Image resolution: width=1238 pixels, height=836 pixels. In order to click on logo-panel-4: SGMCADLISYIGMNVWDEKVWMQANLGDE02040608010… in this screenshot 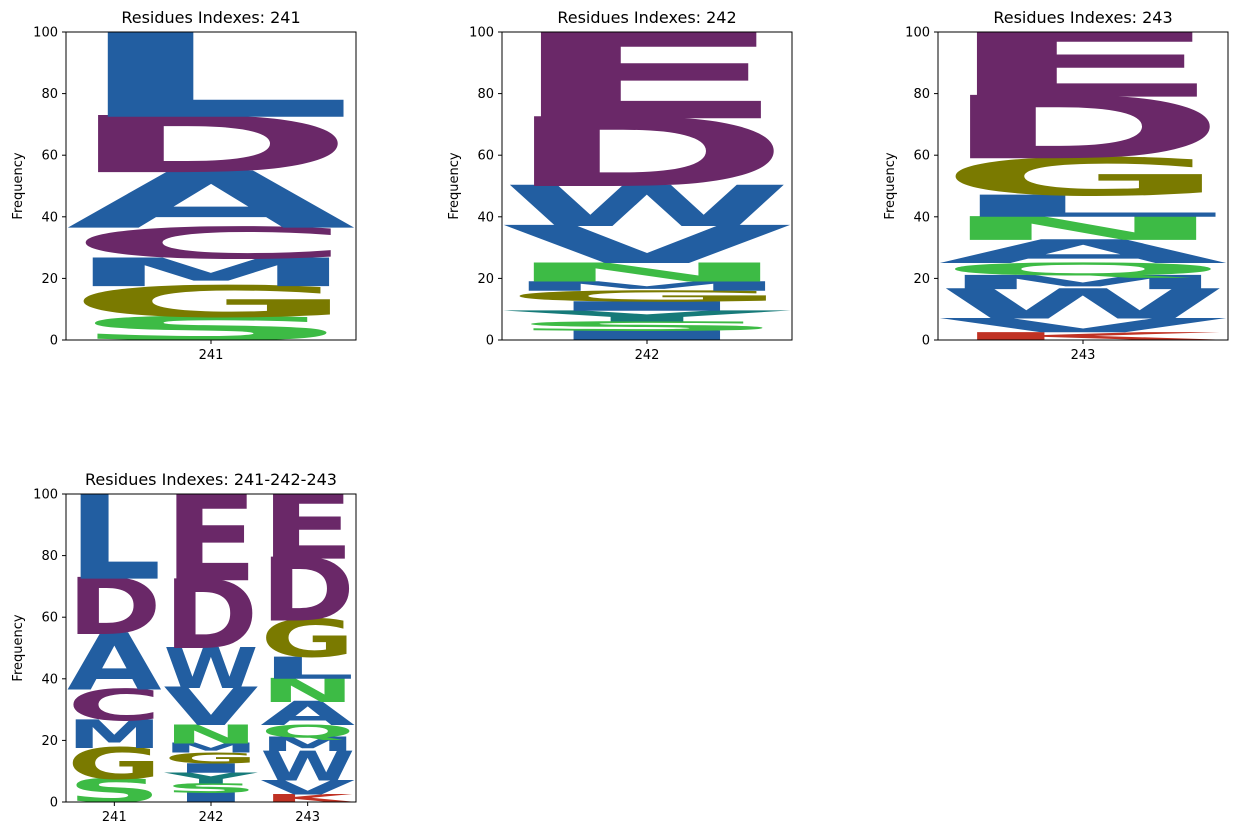, I will do `click(184, 646)`.